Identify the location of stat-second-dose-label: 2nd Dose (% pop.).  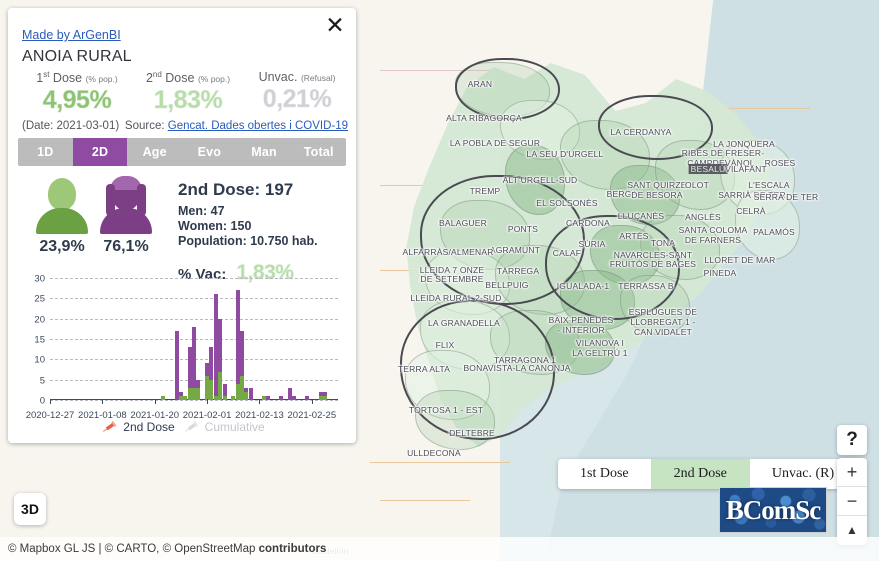
(188, 77).